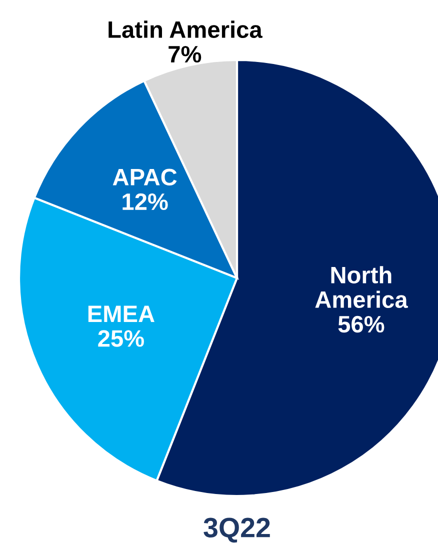 Image resolution: width=438 pixels, height=549 pixels. Describe the element at coordinates (361, 324) in the screenshot. I see `data-label: 56%` at that location.